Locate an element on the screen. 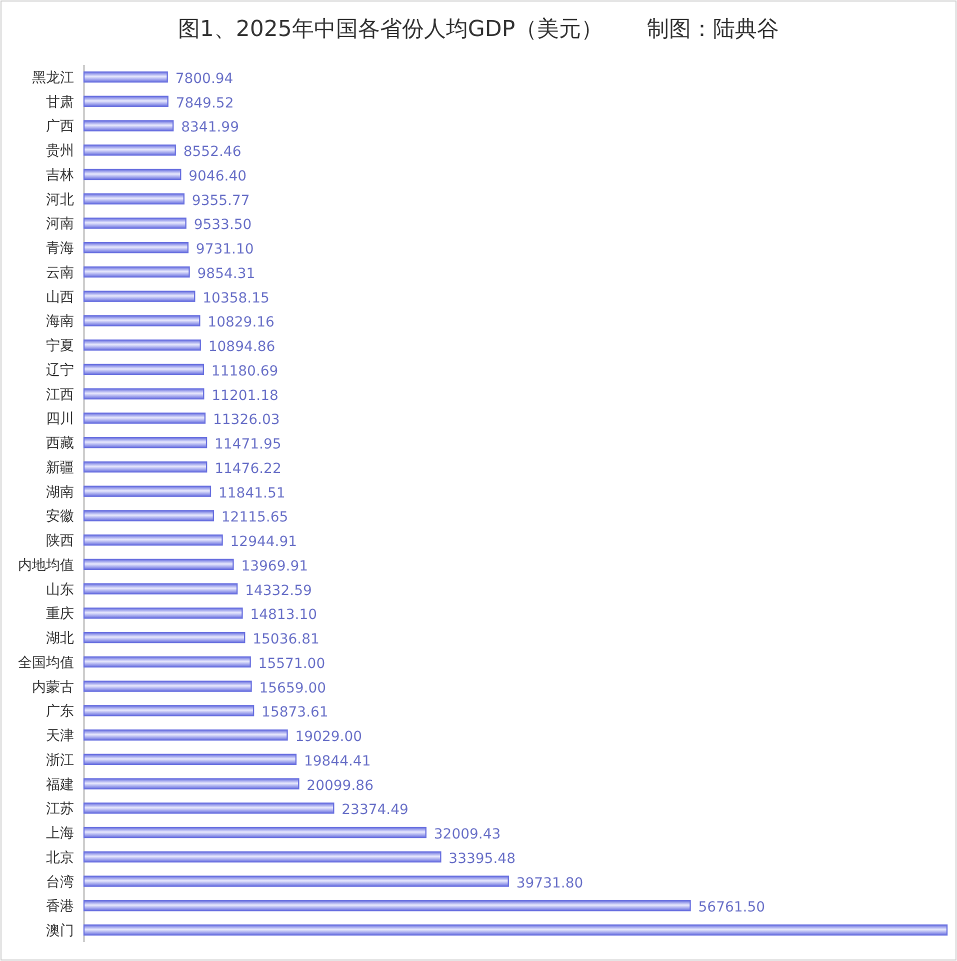 This screenshot has height=961, width=957. data-label: 10358.15 is located at coordinates (236, 298).